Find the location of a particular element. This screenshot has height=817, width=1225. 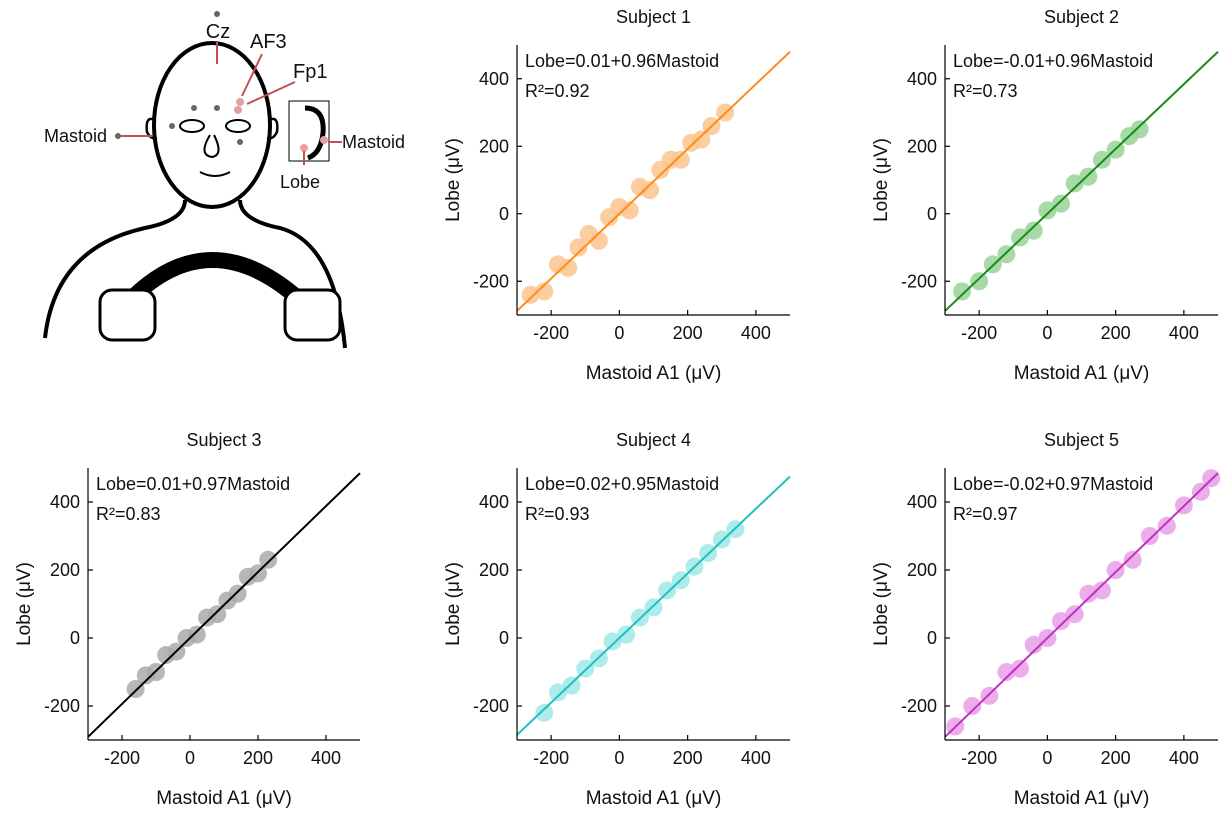

label-lobe: Lobe is located at coordinates (300, 182).